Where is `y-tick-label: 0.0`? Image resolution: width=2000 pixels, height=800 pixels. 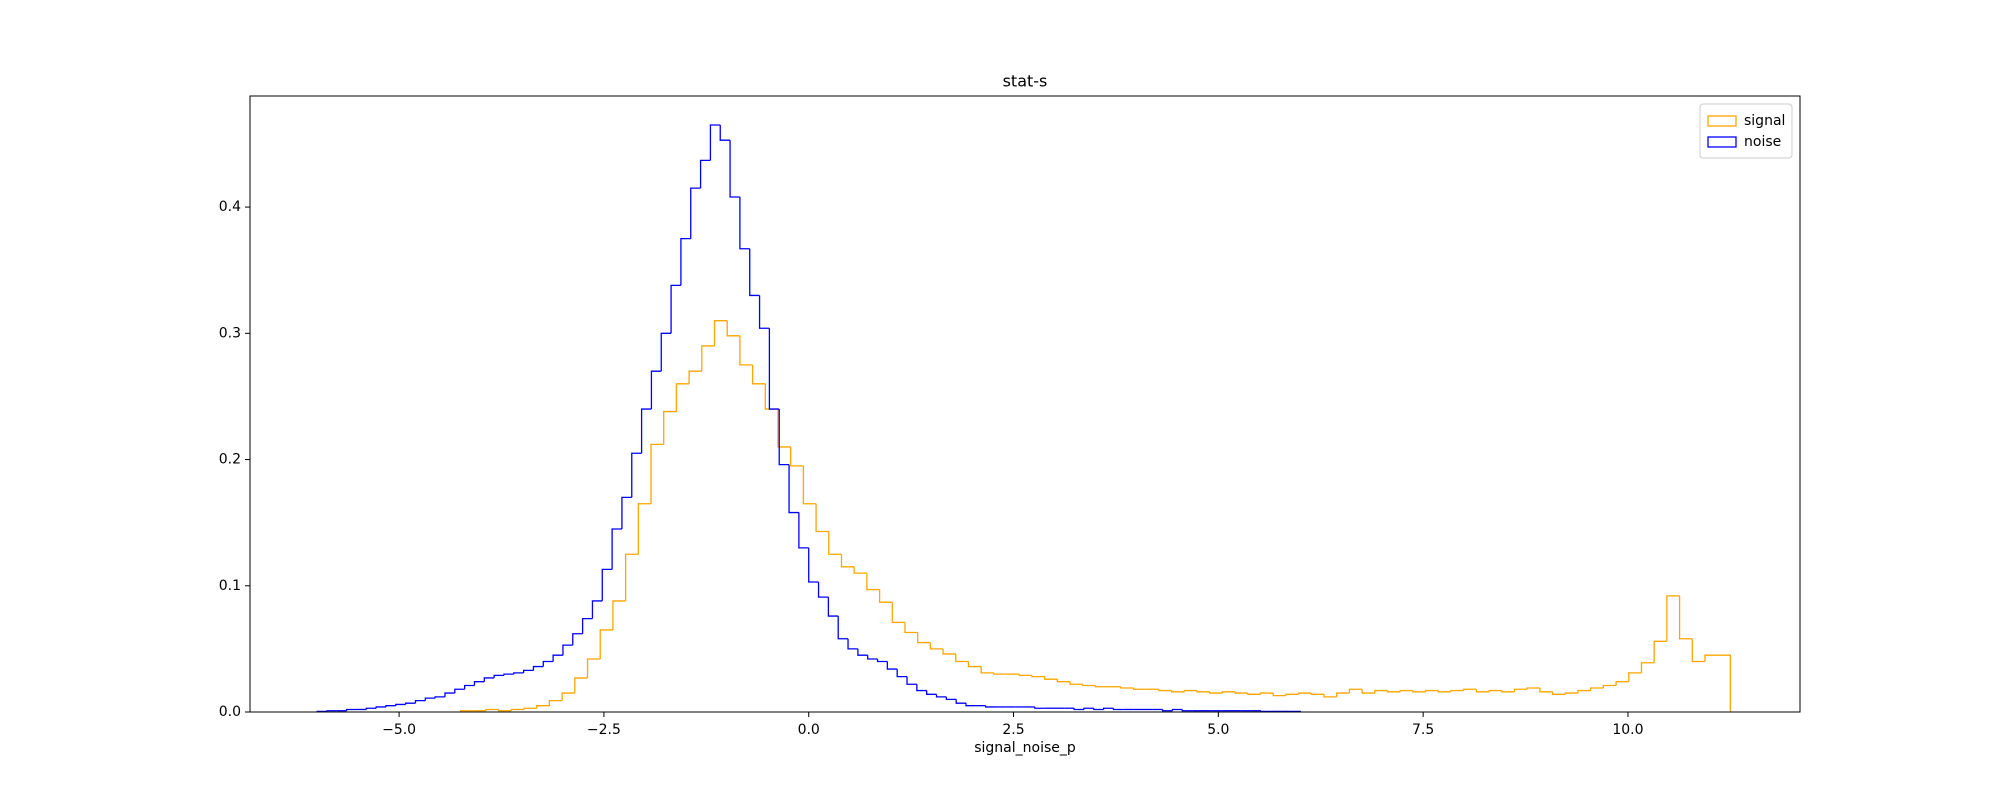 y-tick-label: 0.0 is located at coordinates (230, 712).